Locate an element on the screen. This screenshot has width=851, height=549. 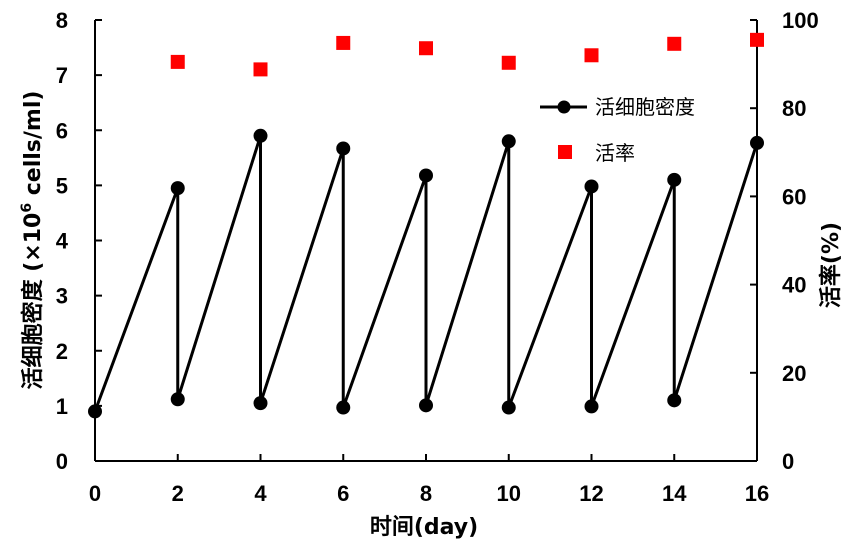
left-y-tick-label: 6 is located at coordinates (62, 130).